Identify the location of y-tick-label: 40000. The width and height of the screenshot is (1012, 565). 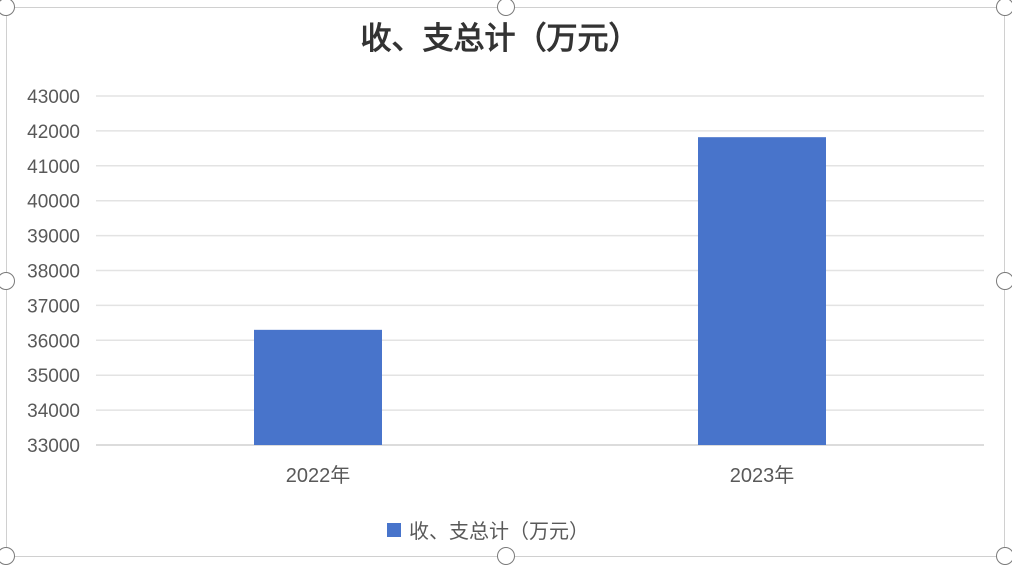
(53, 202).